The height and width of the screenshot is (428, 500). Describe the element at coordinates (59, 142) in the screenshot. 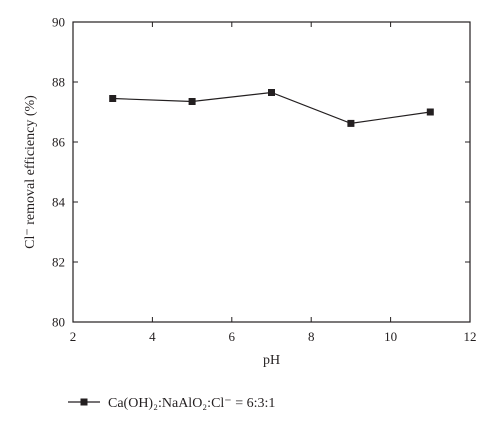

I see `y-tick-label: 86` at that location.